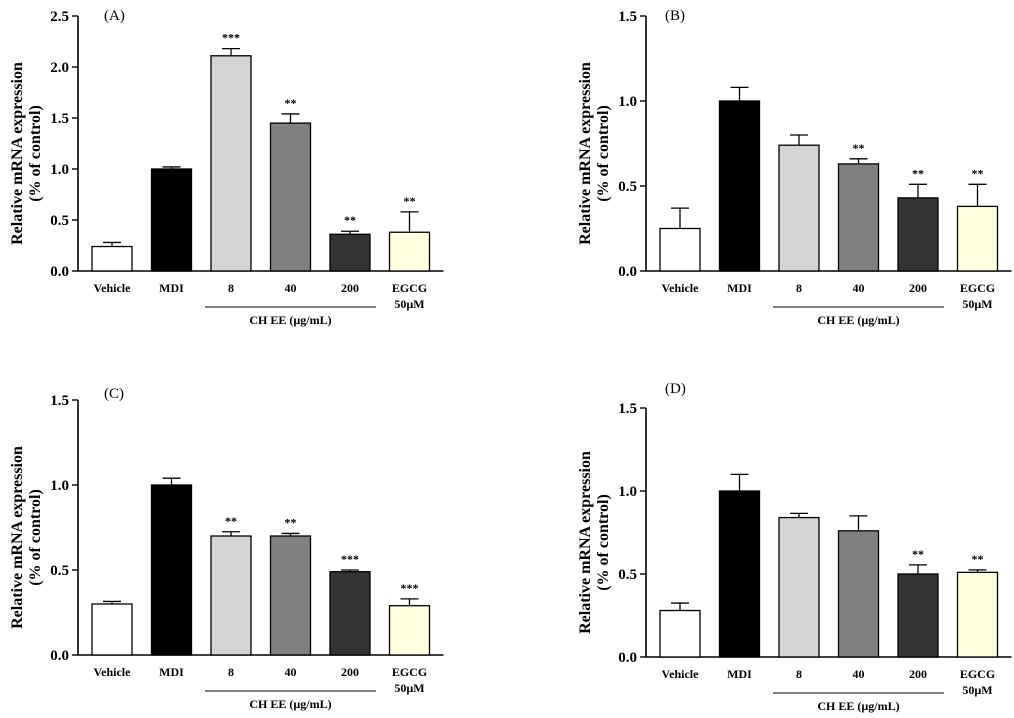 Image resolution: width=1014 pixels, height=718 pixels. Describe the element at coordinates (59, 68) in the screenshot. I see `y-tick-label: 2.0` at that location.